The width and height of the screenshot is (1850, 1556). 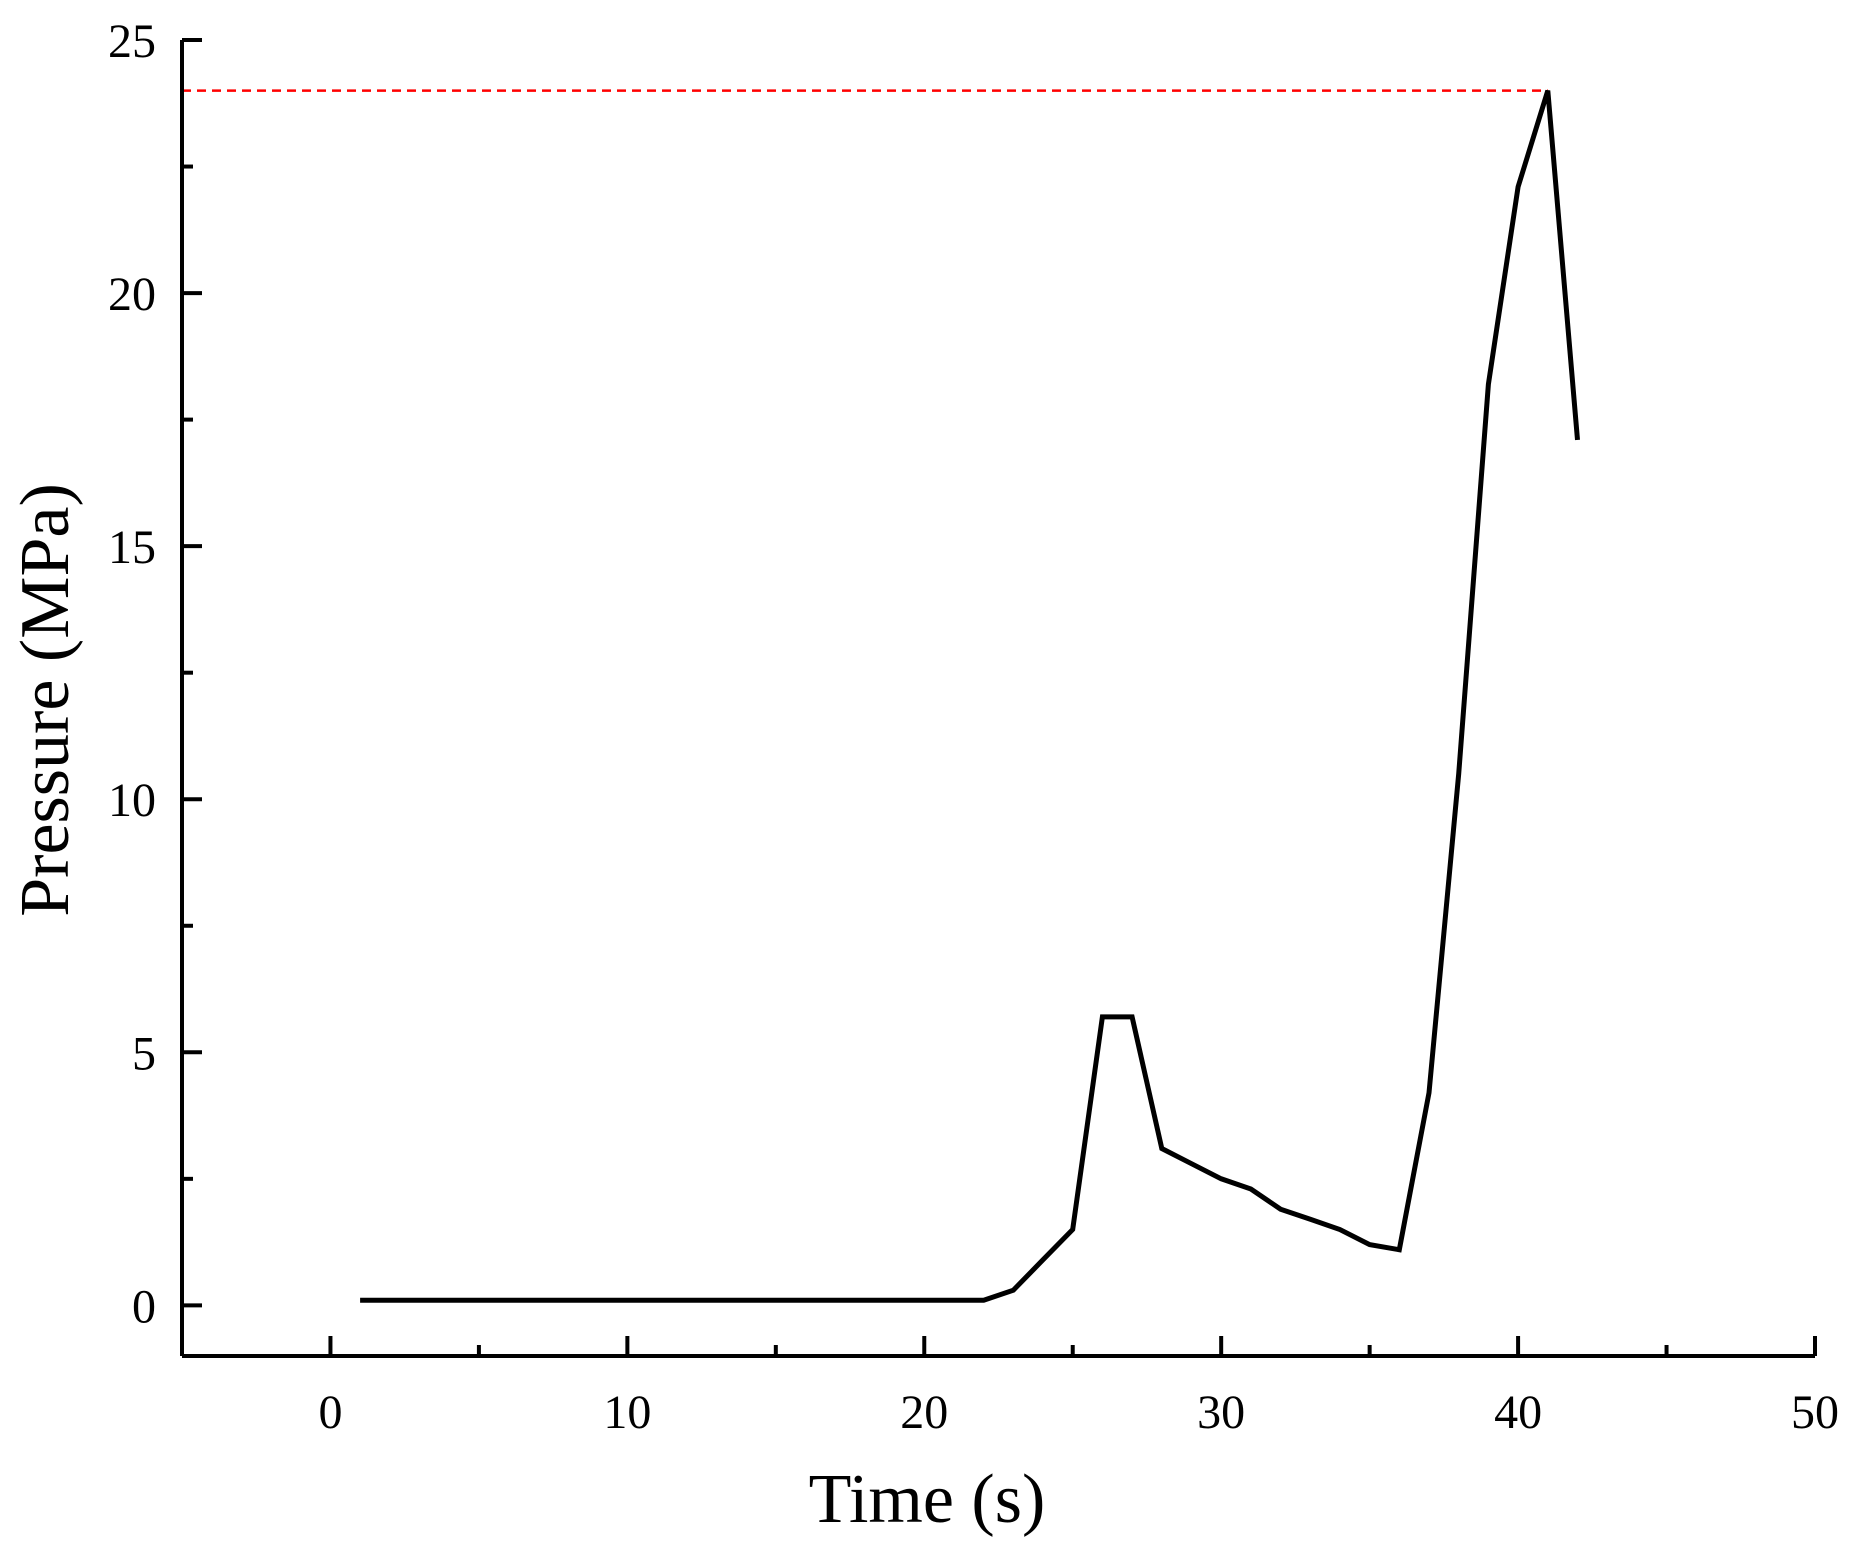 I want to click on y-tick-label: 5, so click(x=144, y=1053).